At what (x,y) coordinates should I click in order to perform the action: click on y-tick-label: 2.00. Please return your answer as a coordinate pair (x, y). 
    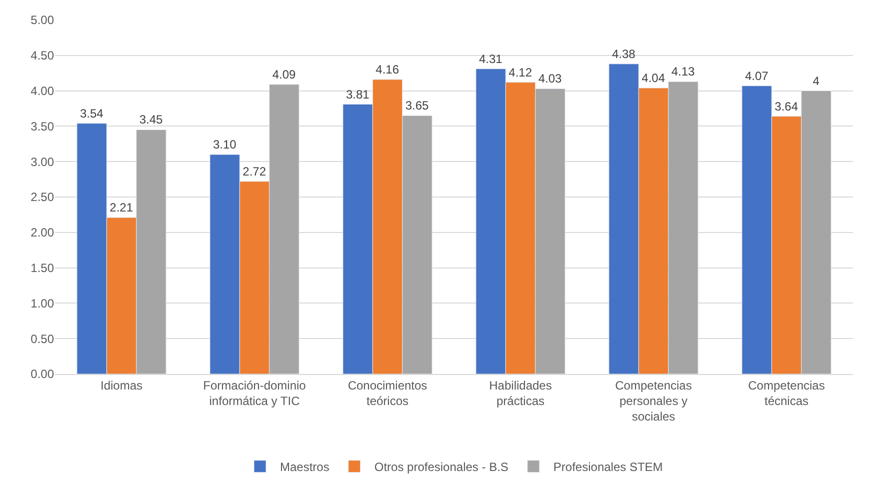
    Looking at the image, I should click on (42, 233).